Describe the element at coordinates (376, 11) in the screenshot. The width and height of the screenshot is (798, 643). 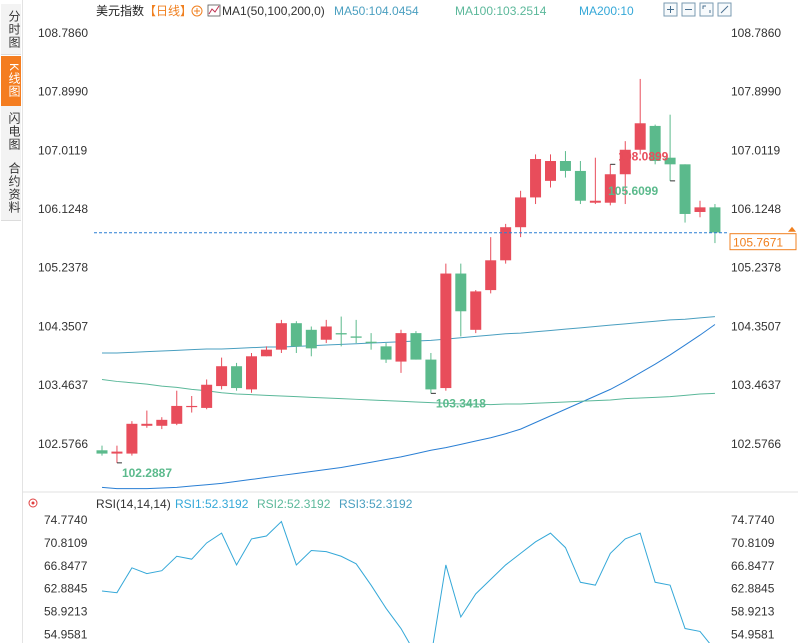
I see `ma50-value: MA50:104.0454` at that location.